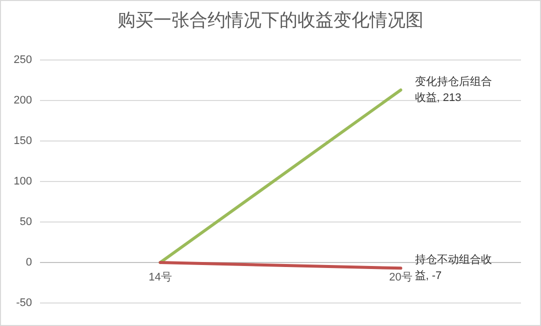 Image resolution: width=541 pixels, height=326 pixels. Describe the element at coordinates (24, 302) in the screenshot. I see `y-tick-label: -50` at that location.